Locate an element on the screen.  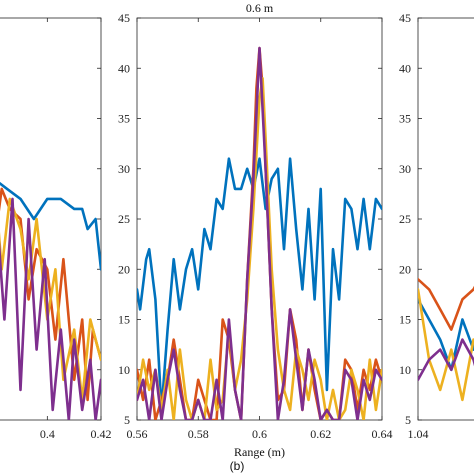
x-tick-label: 1.04 is located at coordinates (418, 434).